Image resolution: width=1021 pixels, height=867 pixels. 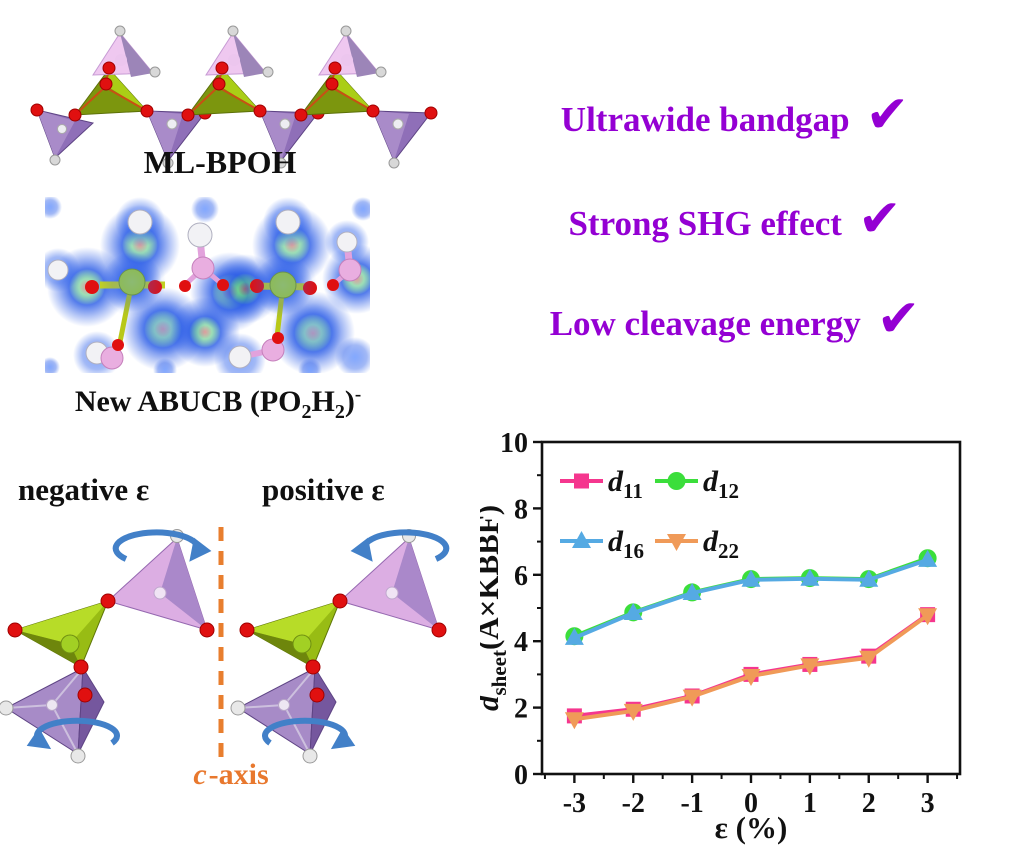 What do you see at coordinates (521, 709) in the screenshot?
I see `y-tick-label: 2` at bounding box center [521, 709].